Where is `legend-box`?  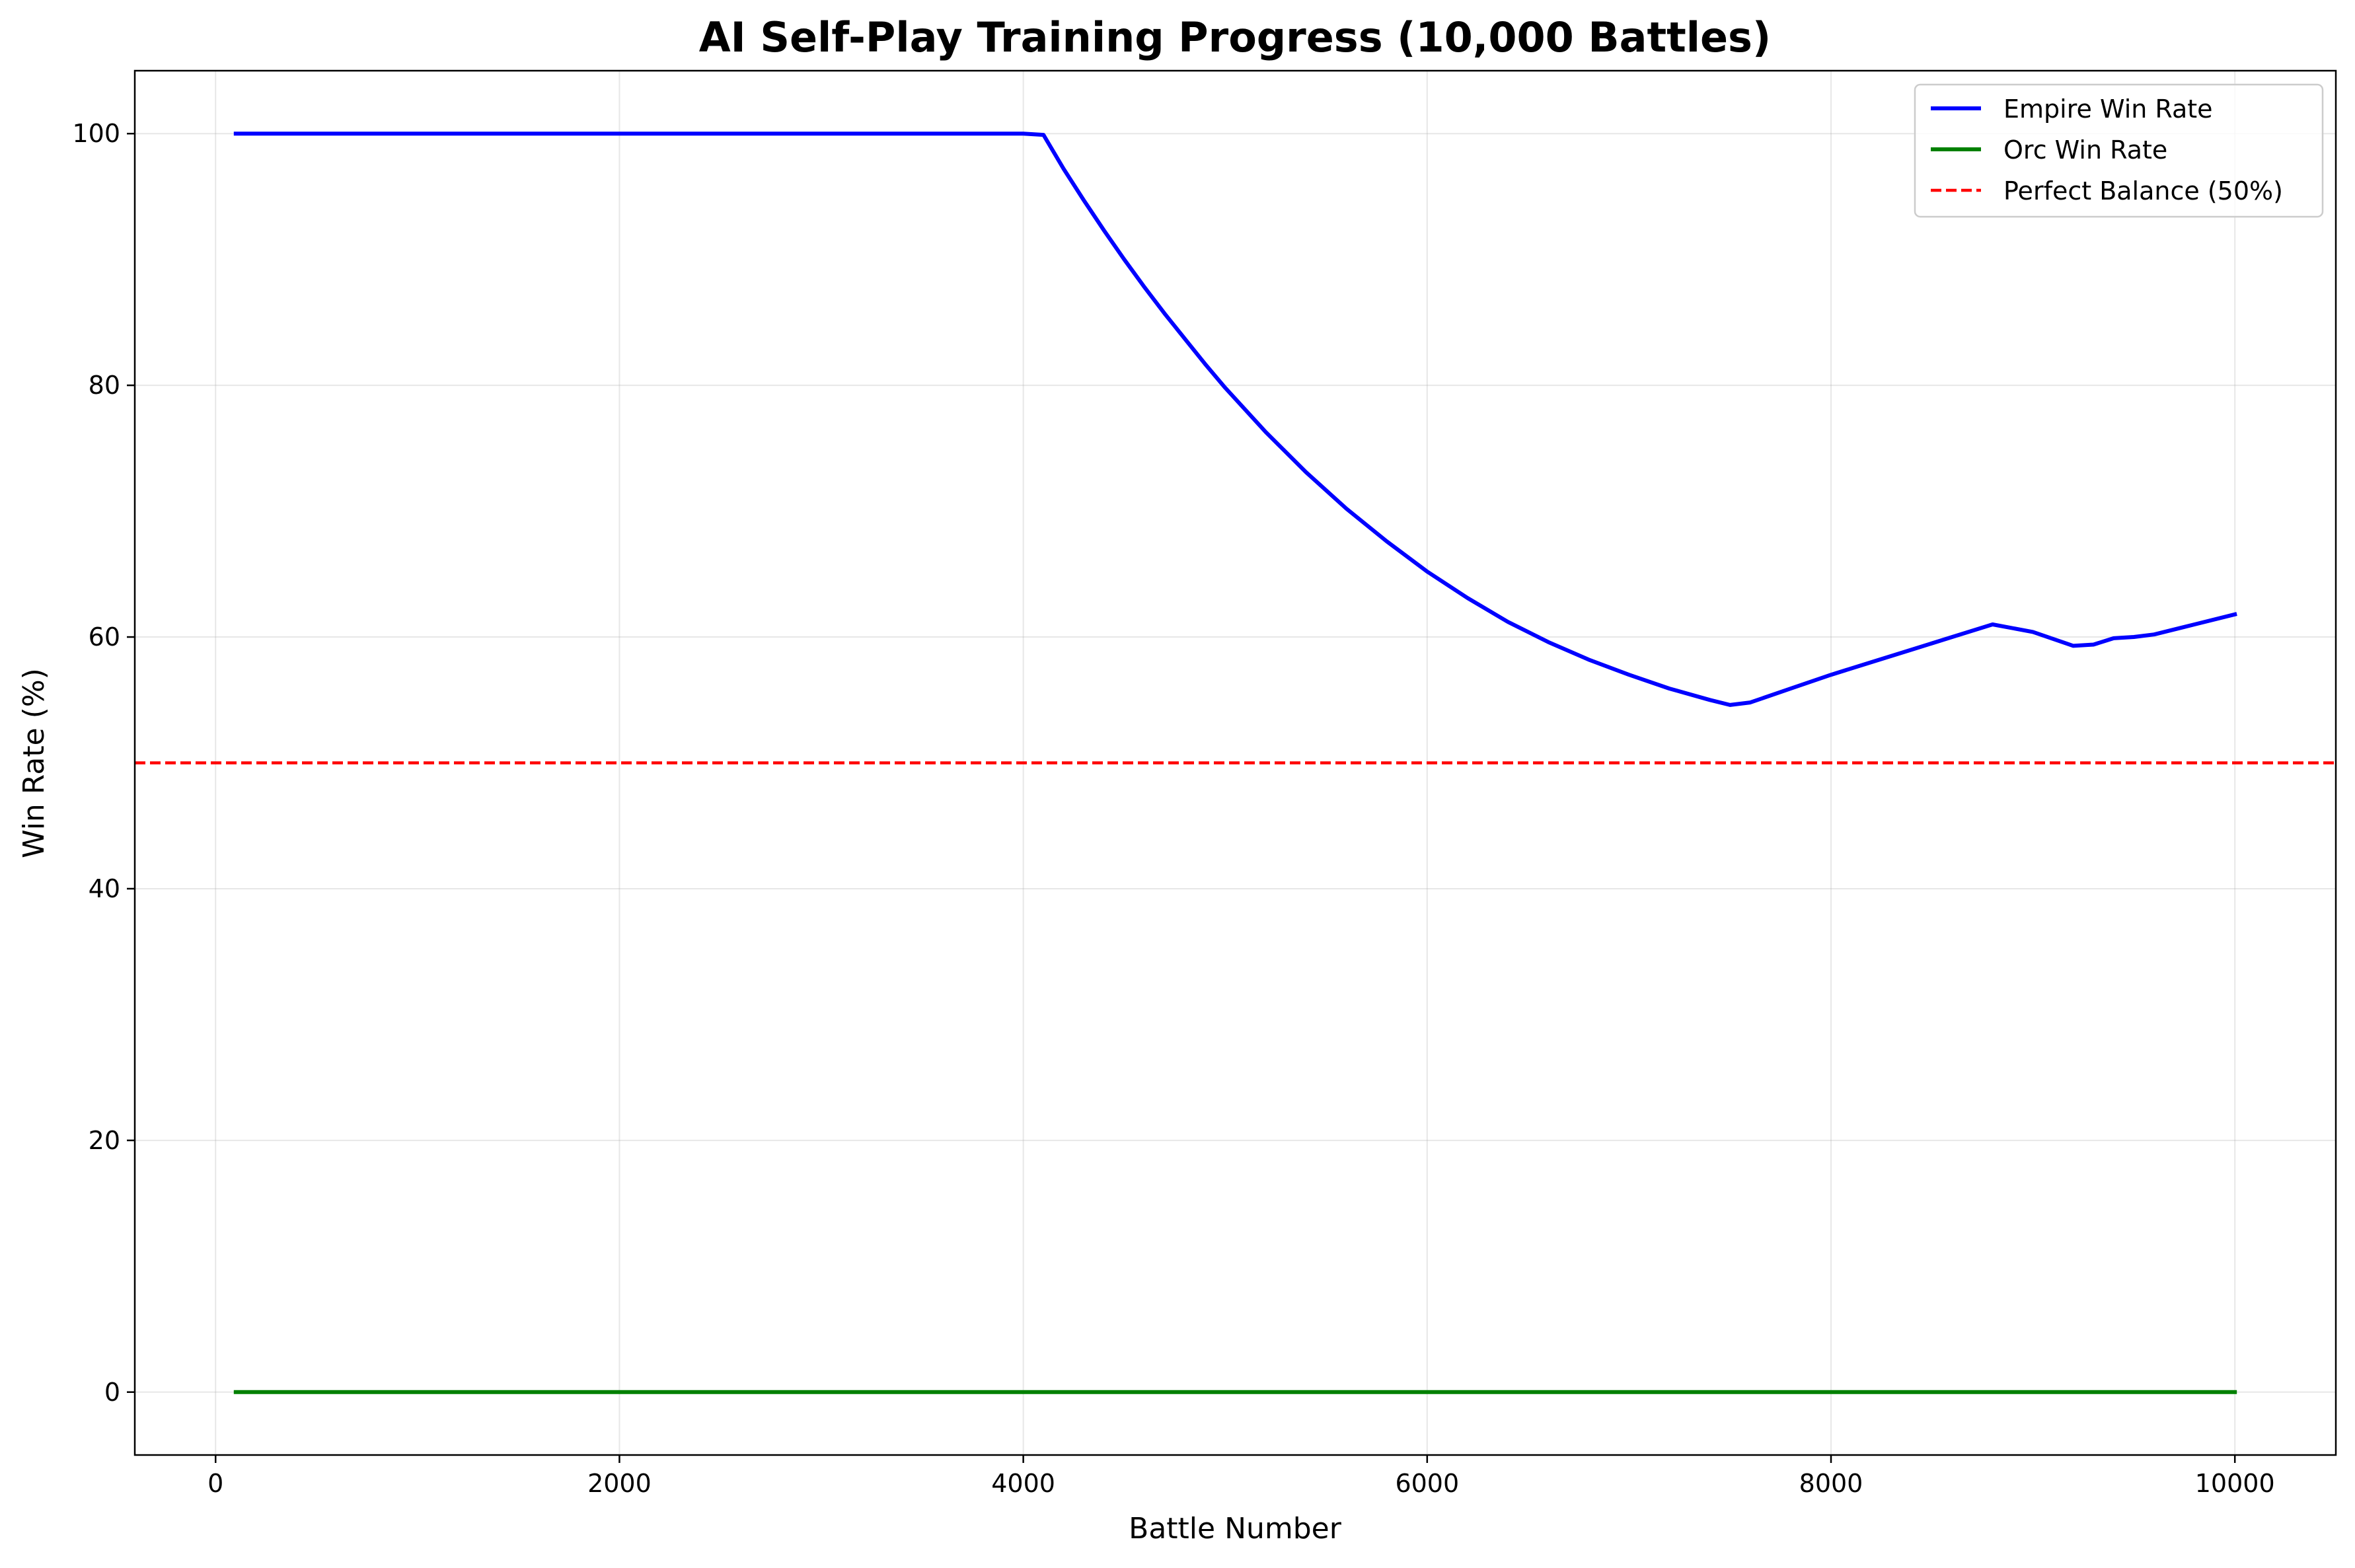 legend-box is located at coordinates (2119, 150).